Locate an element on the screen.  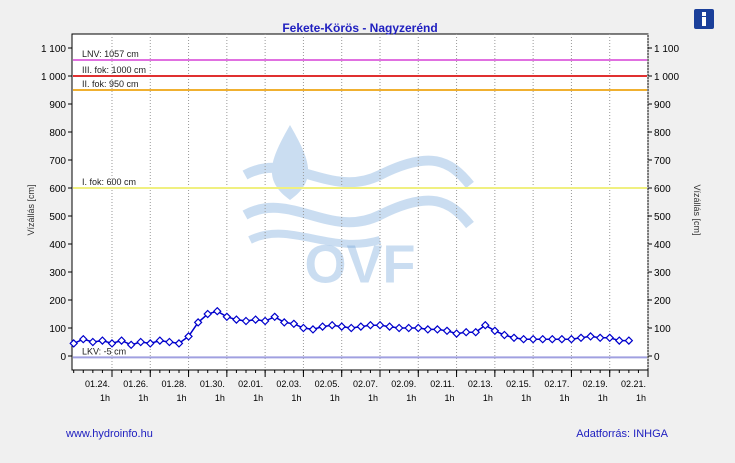
watermark: OVF is located at coordinates (359, 264).